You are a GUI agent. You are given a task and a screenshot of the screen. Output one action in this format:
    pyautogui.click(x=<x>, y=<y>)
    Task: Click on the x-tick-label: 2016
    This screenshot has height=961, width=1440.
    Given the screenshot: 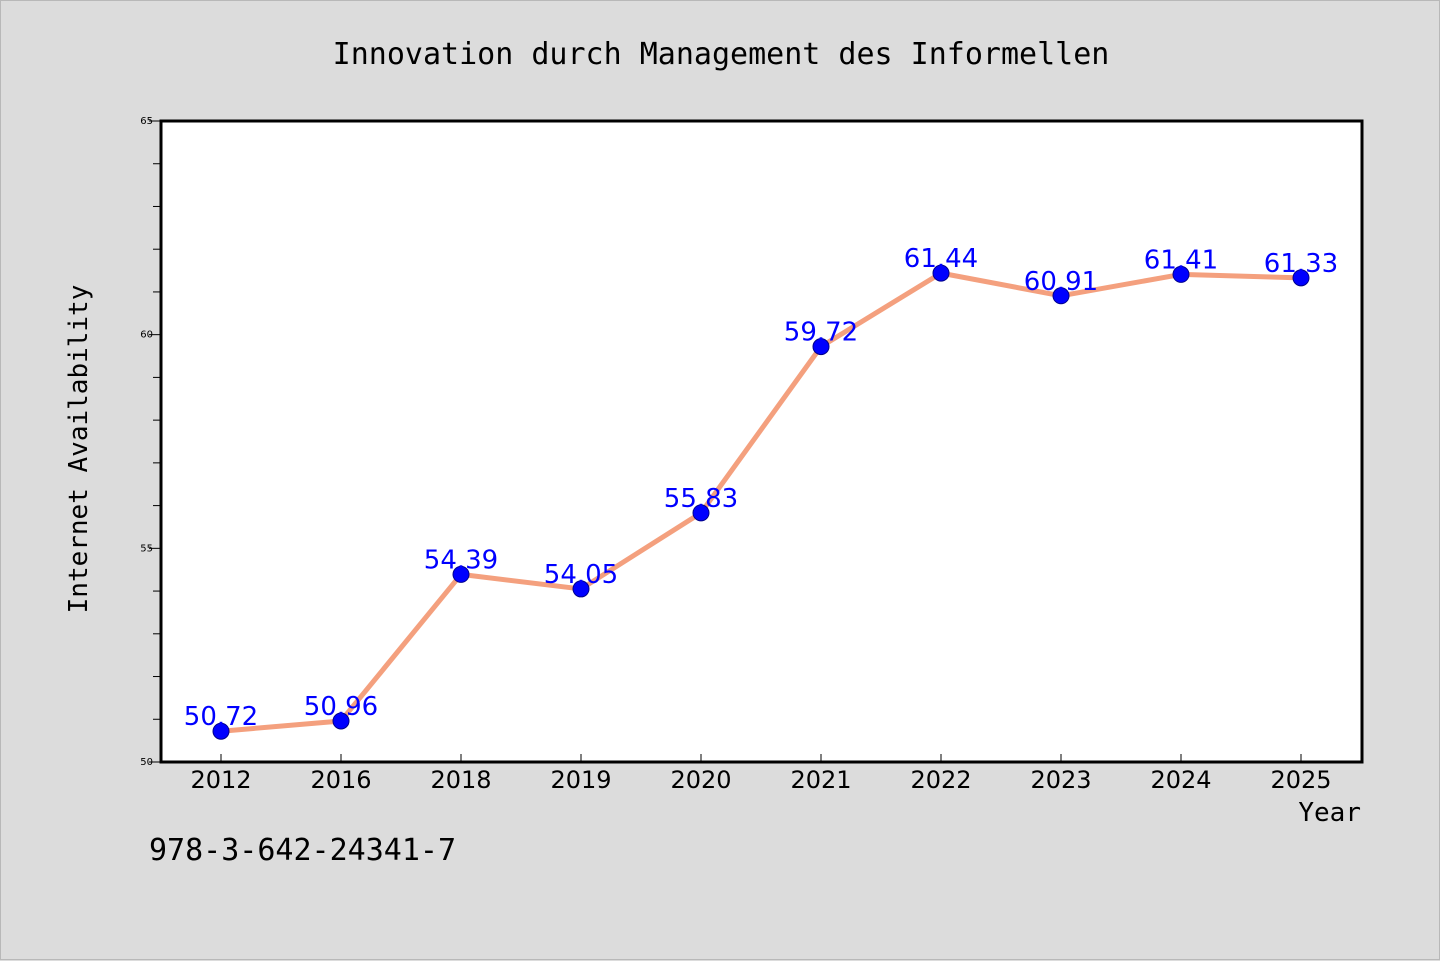 What is the action you would take?
    pyautogui.click(x=340, y=780)
    